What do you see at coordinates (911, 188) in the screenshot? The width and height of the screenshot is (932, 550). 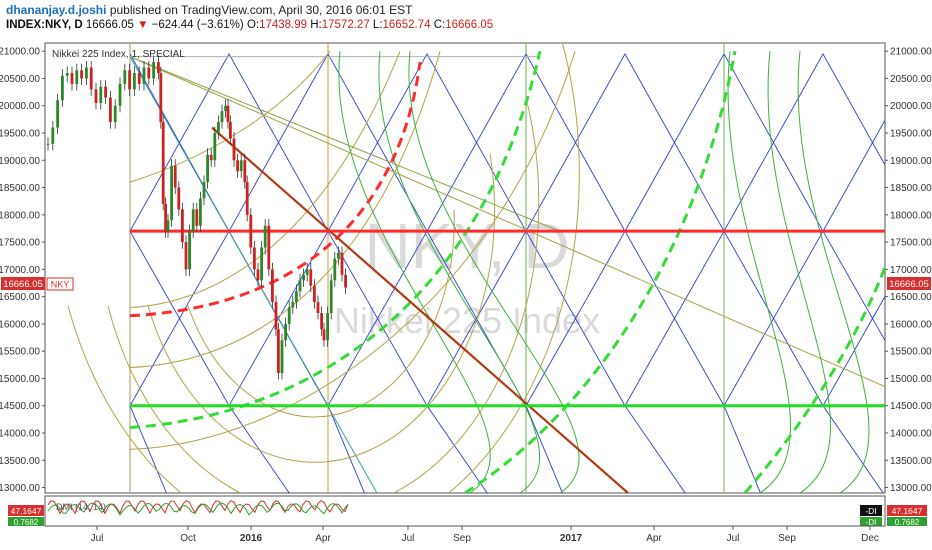 I see `y-tick-label: 18500.00` at bounding box center [911, 188].